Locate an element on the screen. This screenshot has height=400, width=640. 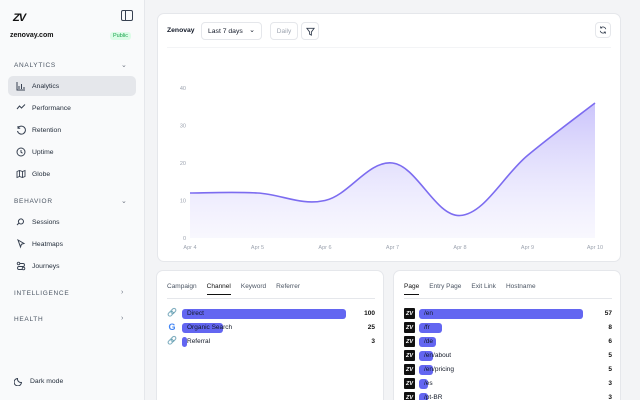
sidebar-item-journeys: Journeys is located at coordinates (72, 266).